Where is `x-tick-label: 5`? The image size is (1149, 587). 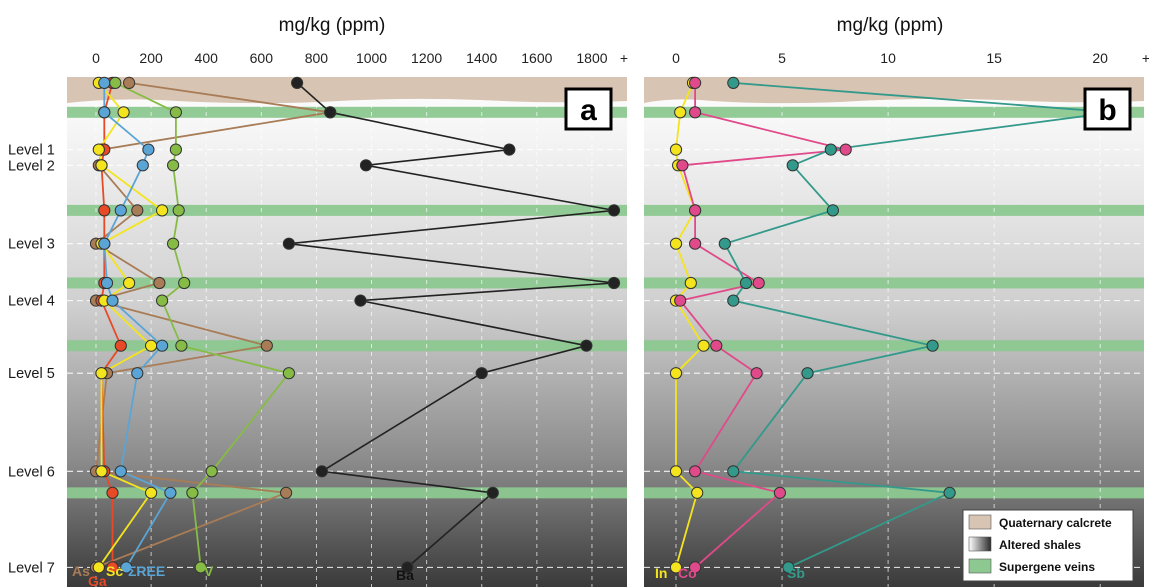 x-tick-label: 5 is located at coordinates (782, 58).